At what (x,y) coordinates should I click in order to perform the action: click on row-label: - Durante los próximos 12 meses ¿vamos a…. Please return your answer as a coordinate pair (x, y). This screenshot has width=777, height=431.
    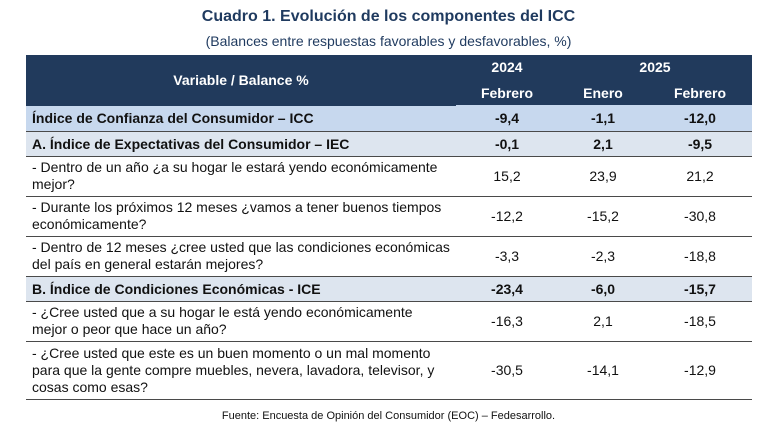
    Looking at the image, I should click on (241, 216).